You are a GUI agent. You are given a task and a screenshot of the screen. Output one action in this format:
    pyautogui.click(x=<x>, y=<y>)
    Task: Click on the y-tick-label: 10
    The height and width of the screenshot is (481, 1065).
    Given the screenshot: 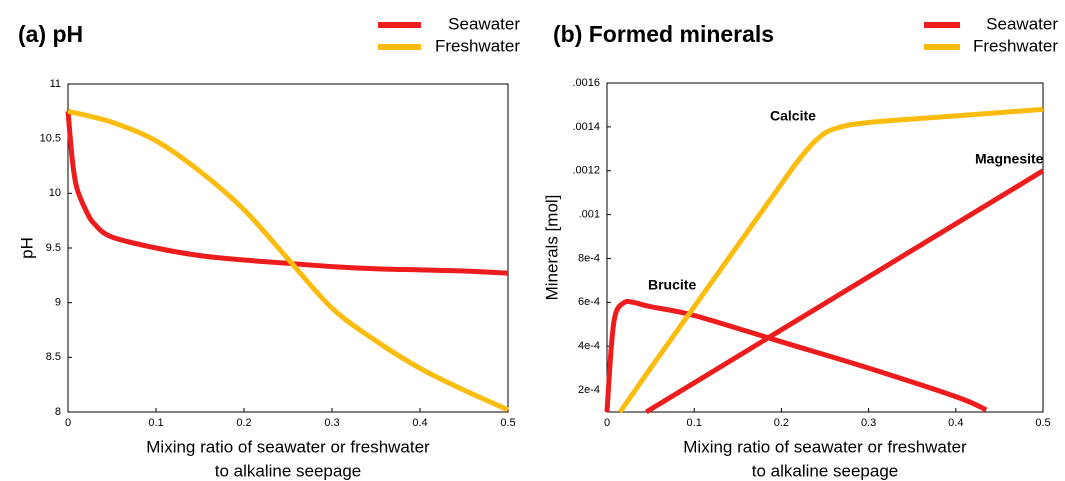 What is the action you would take?
    pyautogui.click(x=55, y=193)
    